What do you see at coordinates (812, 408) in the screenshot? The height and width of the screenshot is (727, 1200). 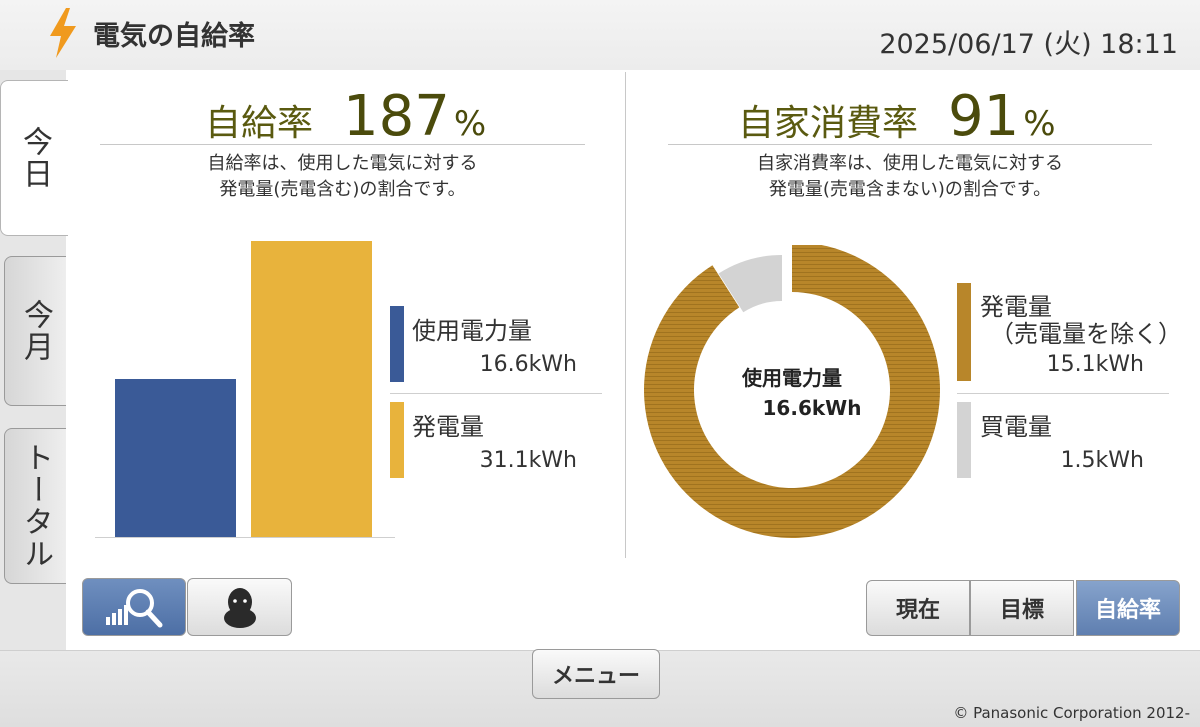 I see `donut-center-value: 16.6kWh` at bounding box center [812, 408].